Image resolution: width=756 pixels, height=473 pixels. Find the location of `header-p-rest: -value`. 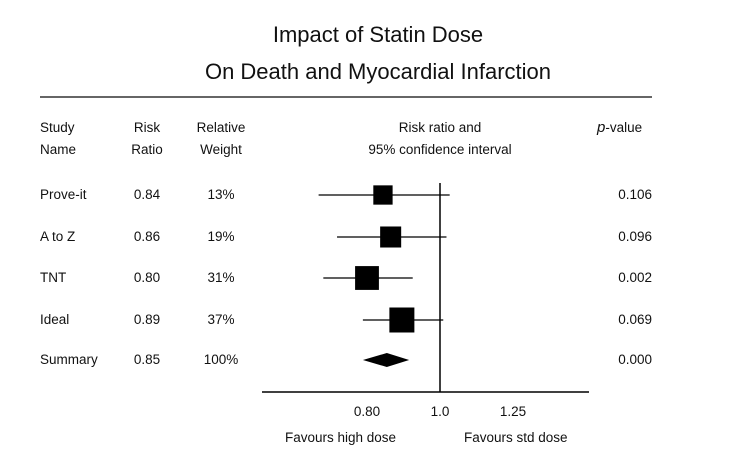

header-p-rest: -value is located at coordinates (624, 127).